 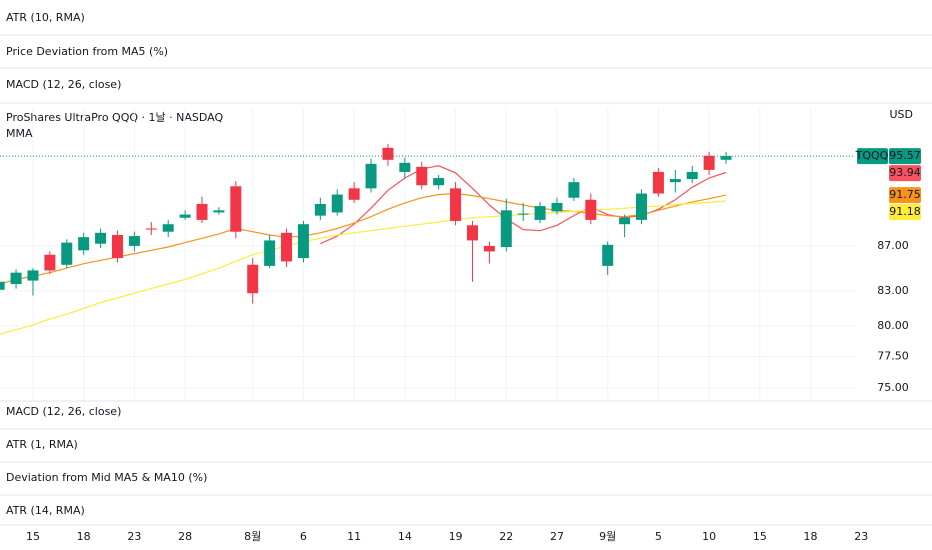 What do you see at coordinates (523, 205) in the screenshot?
I see `ma-line` at bounding box center [523, 205].